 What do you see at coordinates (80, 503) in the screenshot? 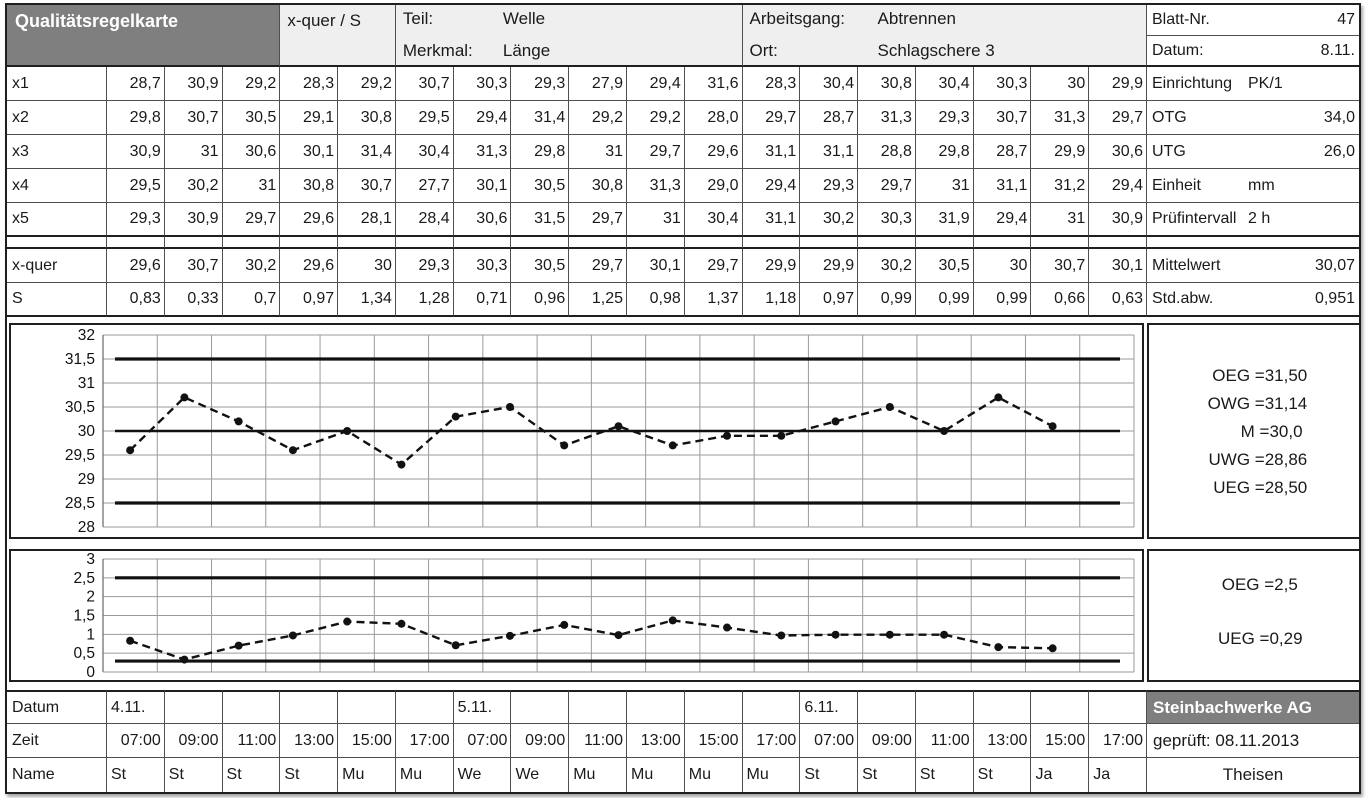
I see `y-tick-label: 28,5` at bounding box center [80, 503].